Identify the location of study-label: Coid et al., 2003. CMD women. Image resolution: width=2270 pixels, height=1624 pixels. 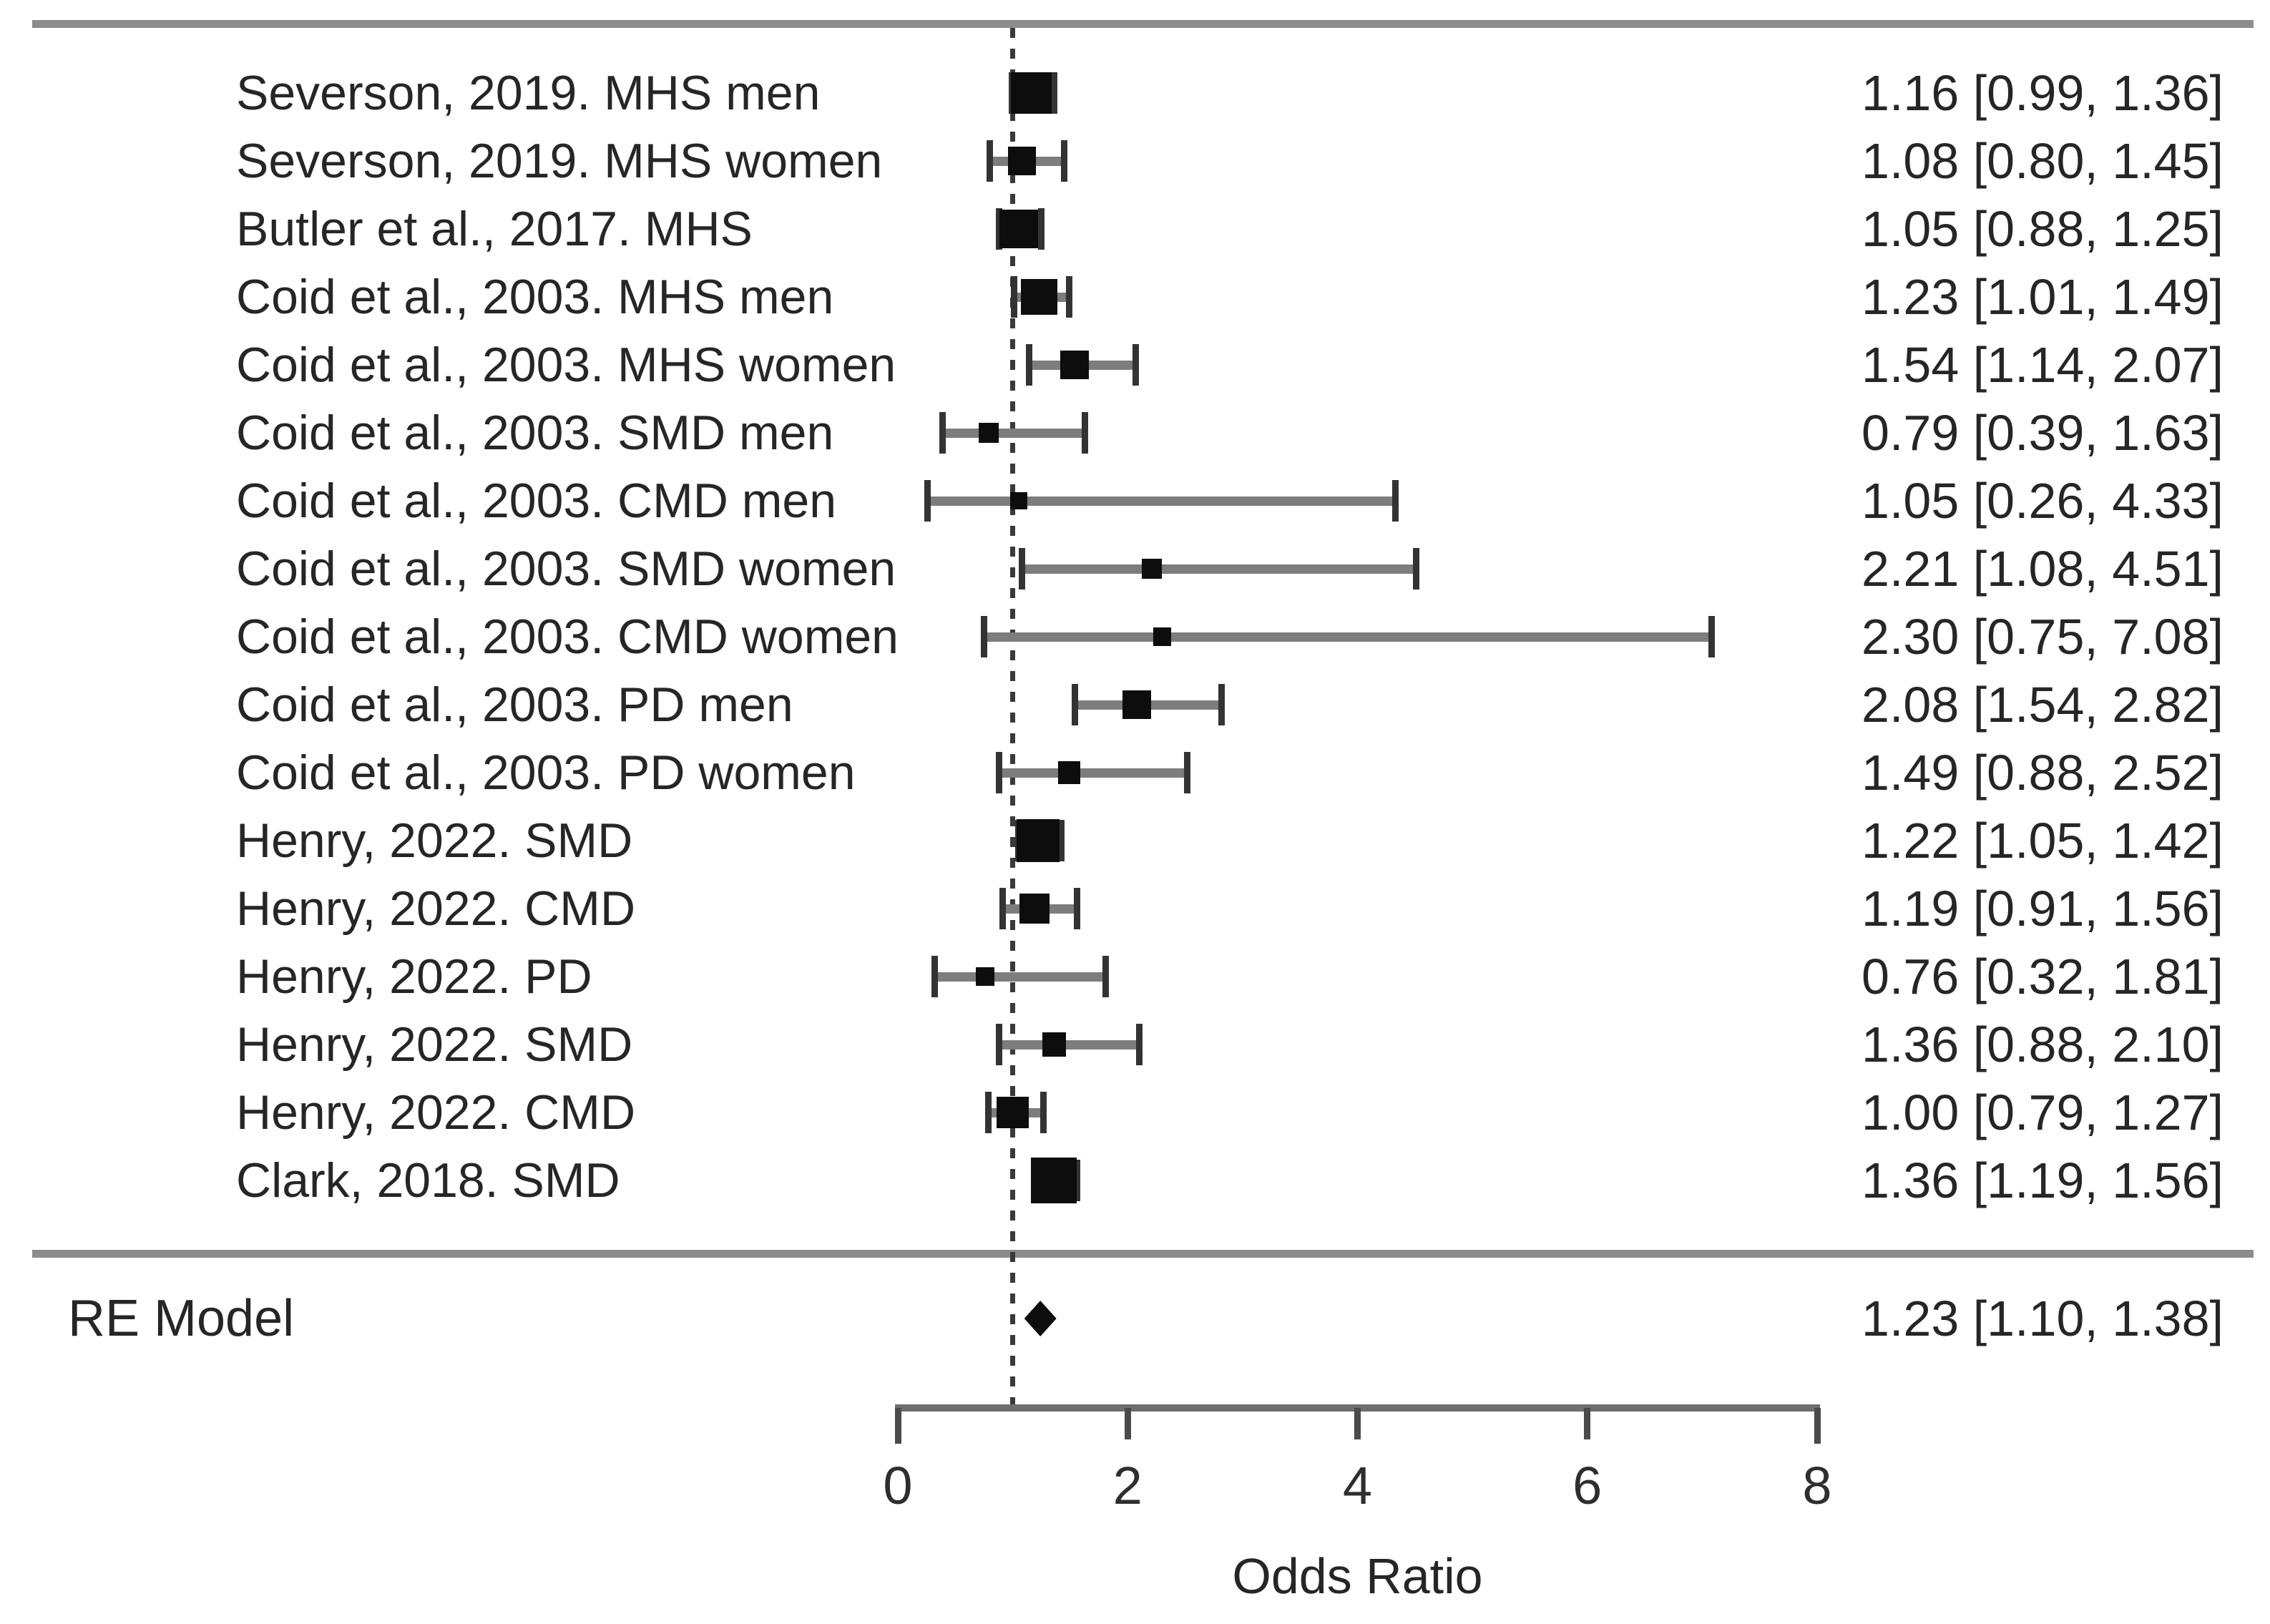
(567, 637).